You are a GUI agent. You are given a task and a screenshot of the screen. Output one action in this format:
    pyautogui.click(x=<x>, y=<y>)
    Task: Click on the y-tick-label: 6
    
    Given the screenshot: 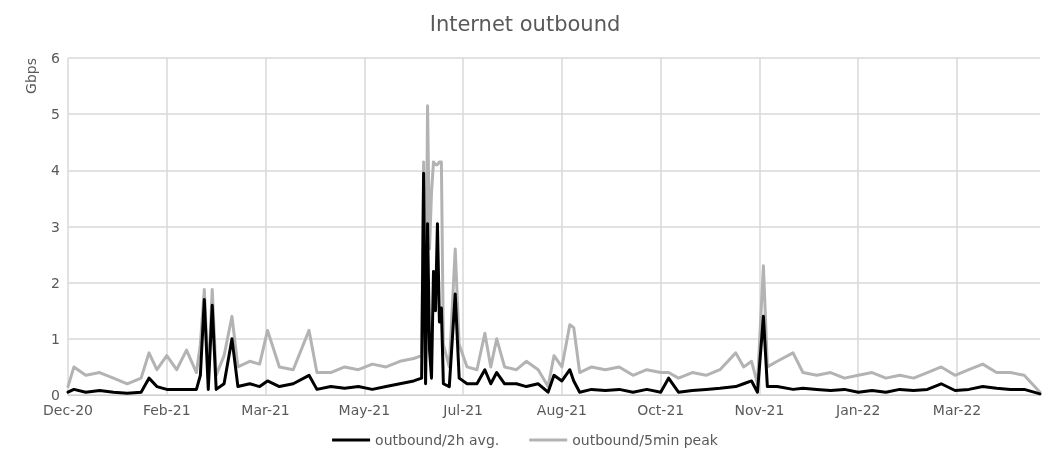 What is the action you would take?
    pyautogui.click(x=56, y=58)
    